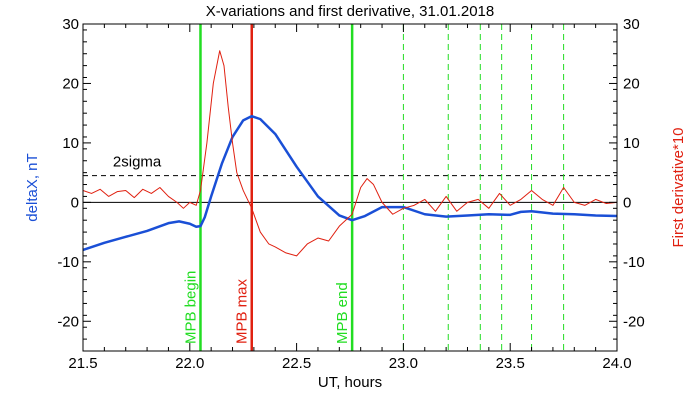 The height and width of the screenshot is (405, 700). What do you see at coordinates (70, 24) in the screenshot?
I see `y-tick-label-left-5: 30` at bounding box center [70, 24].